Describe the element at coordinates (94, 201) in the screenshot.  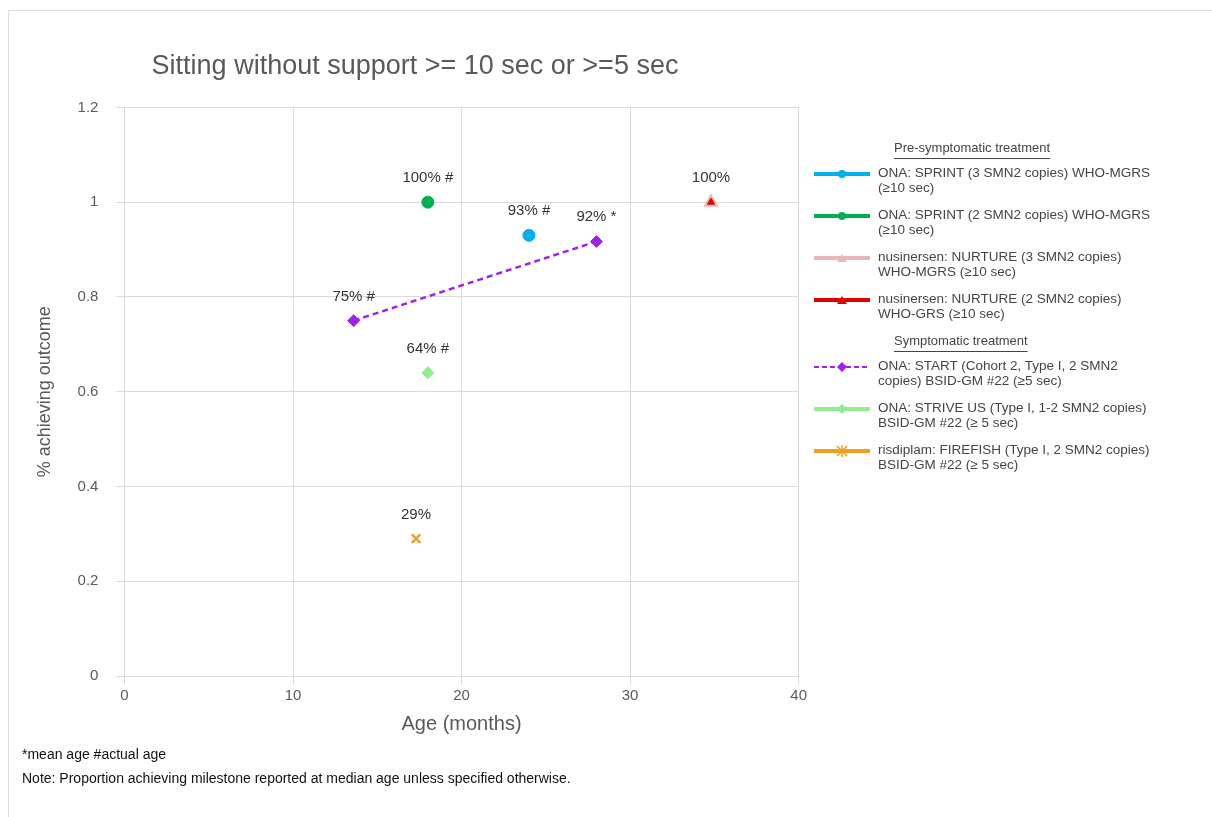
I see `y-tick-label: 1` at that location.